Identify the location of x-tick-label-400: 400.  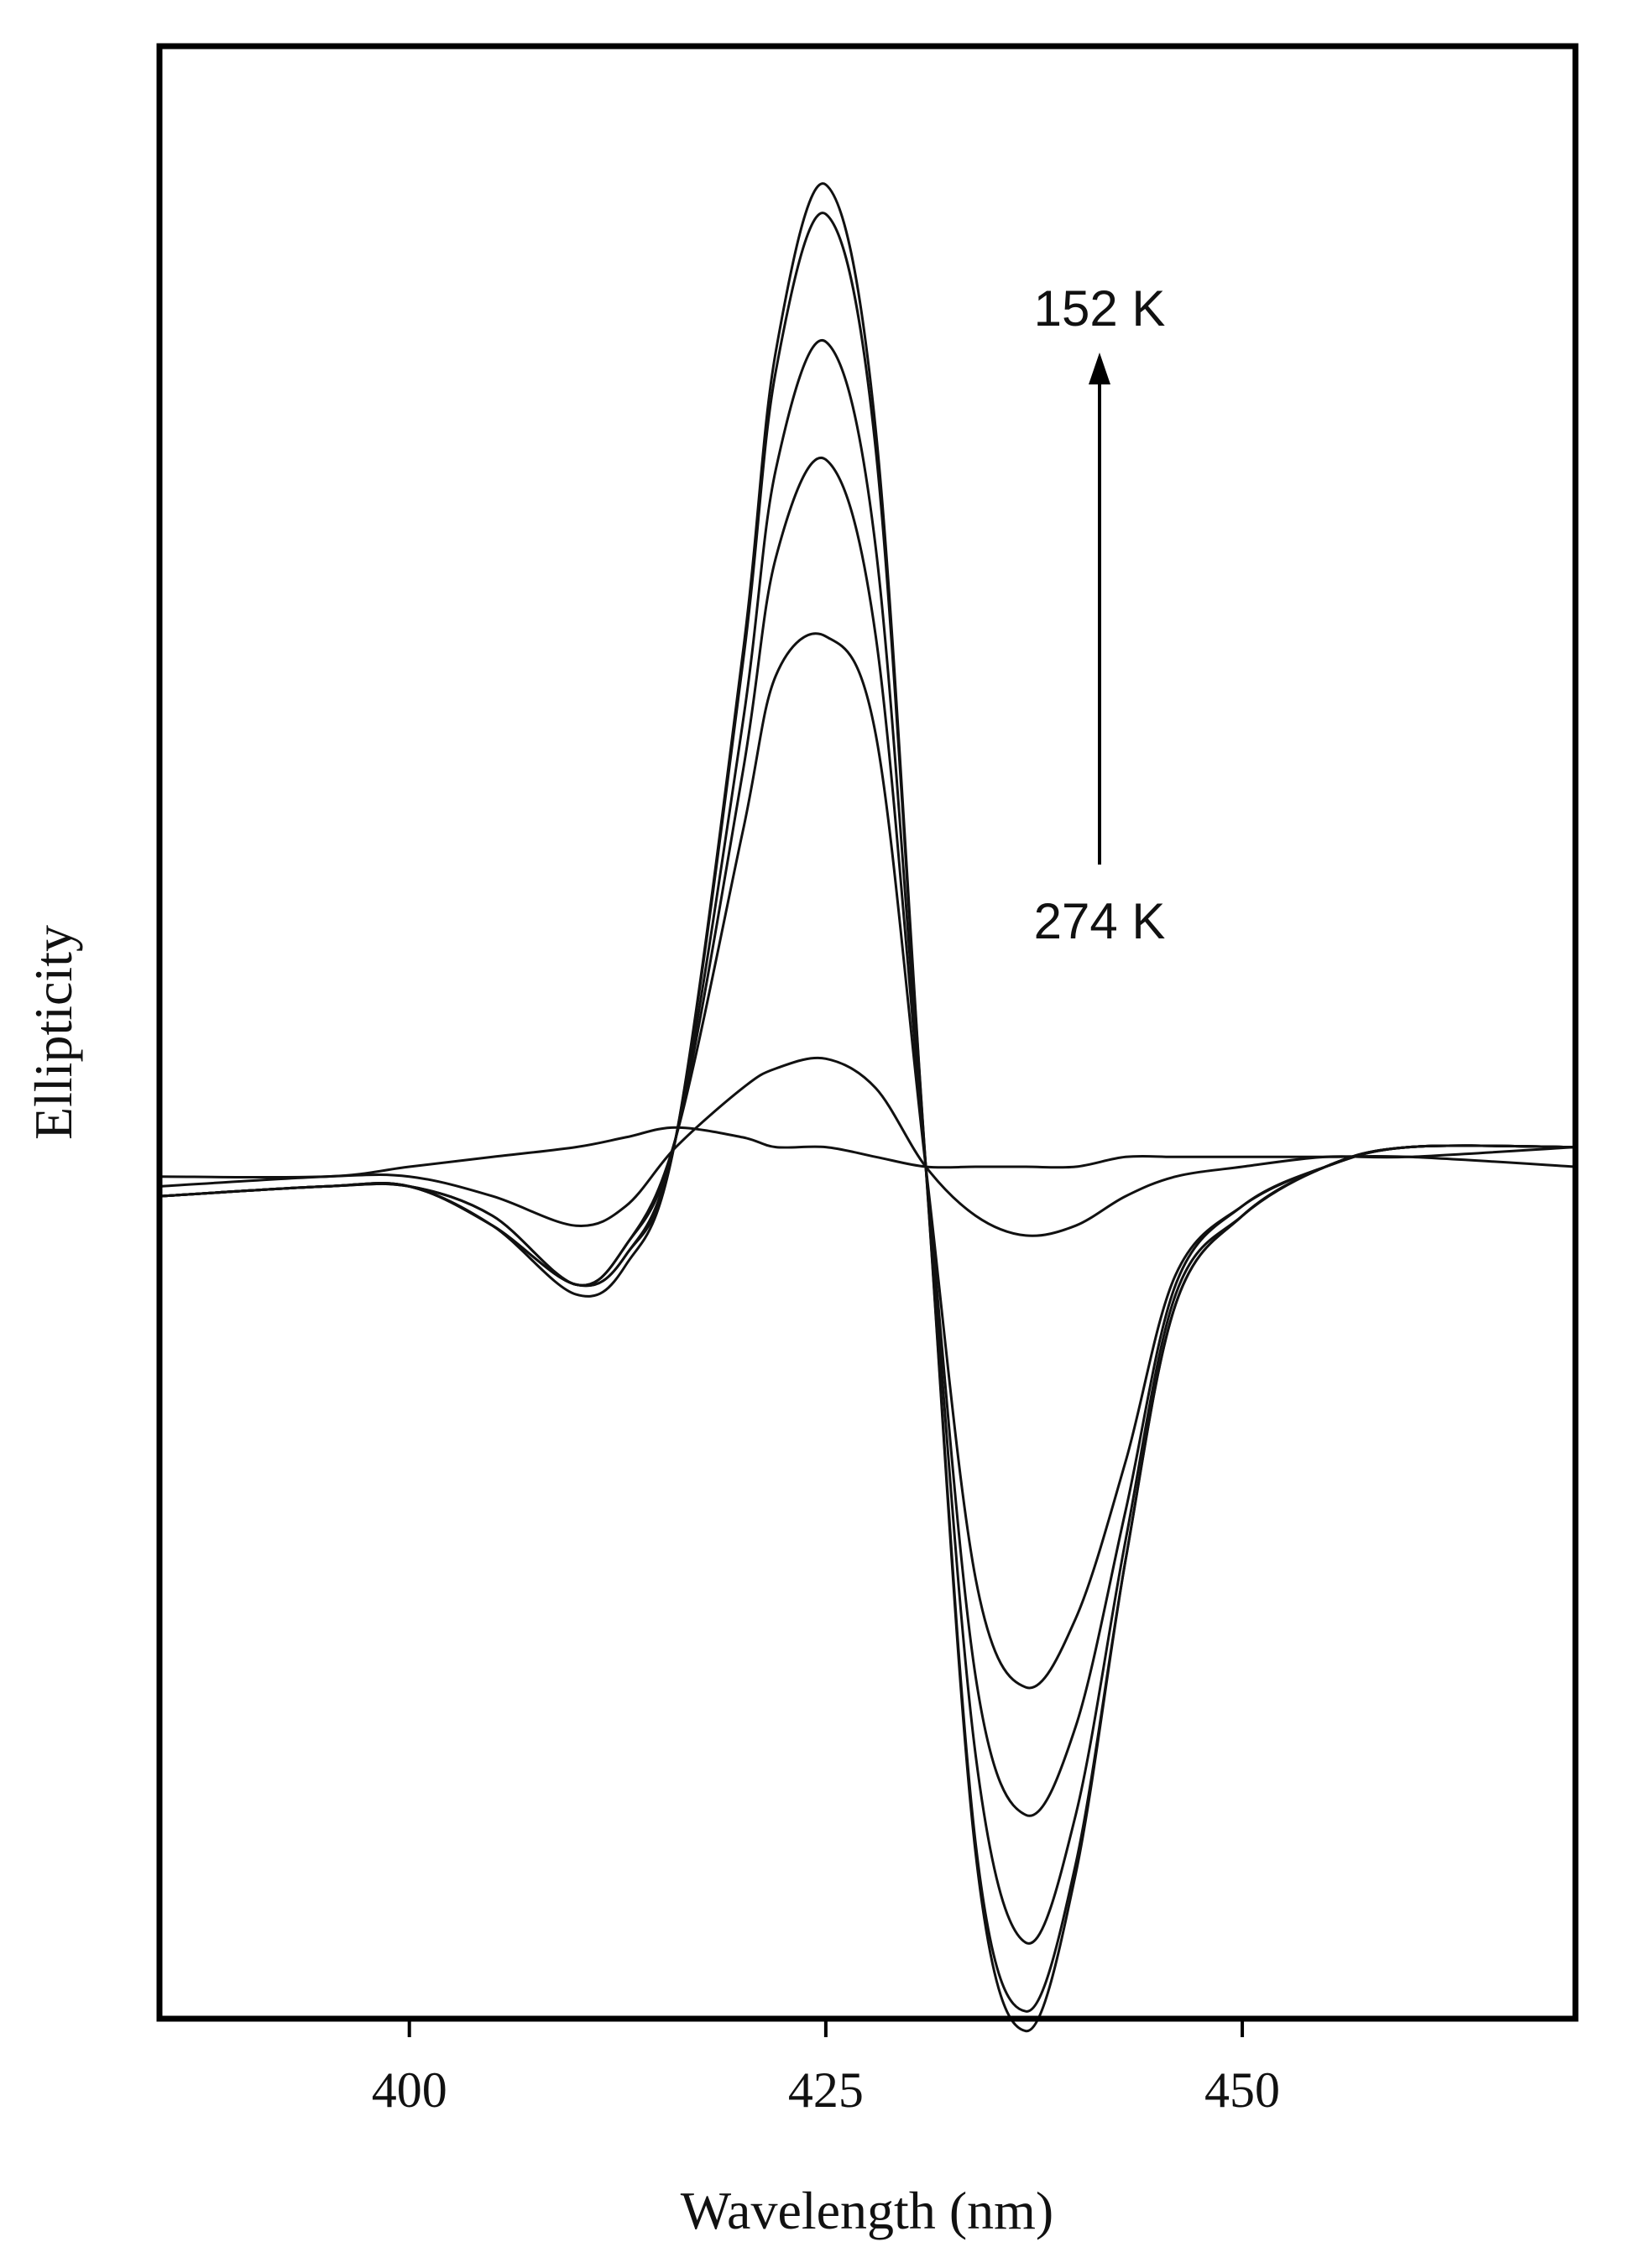
(409, 2090).